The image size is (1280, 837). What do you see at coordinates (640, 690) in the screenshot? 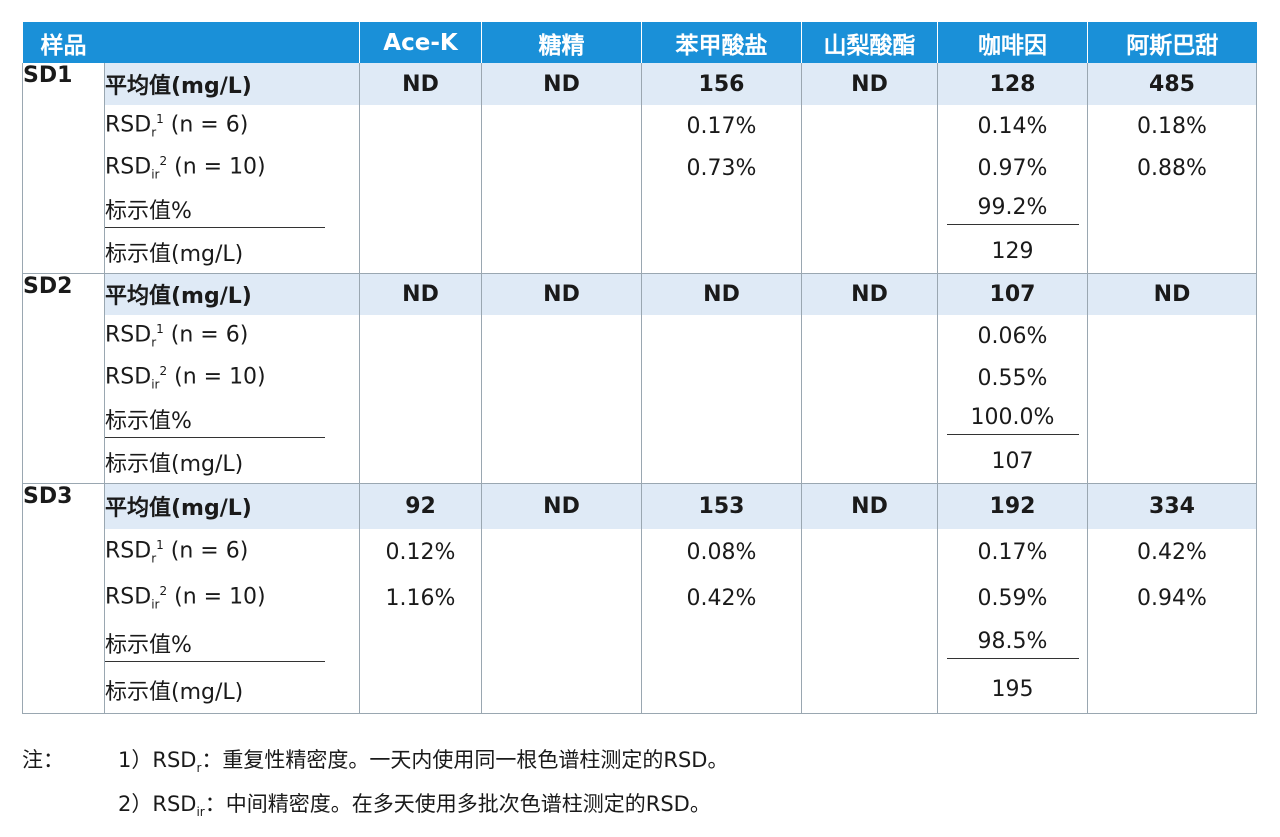
I see `table-row: 标示值(mg/L) 195` at bounding box center [640, 690].